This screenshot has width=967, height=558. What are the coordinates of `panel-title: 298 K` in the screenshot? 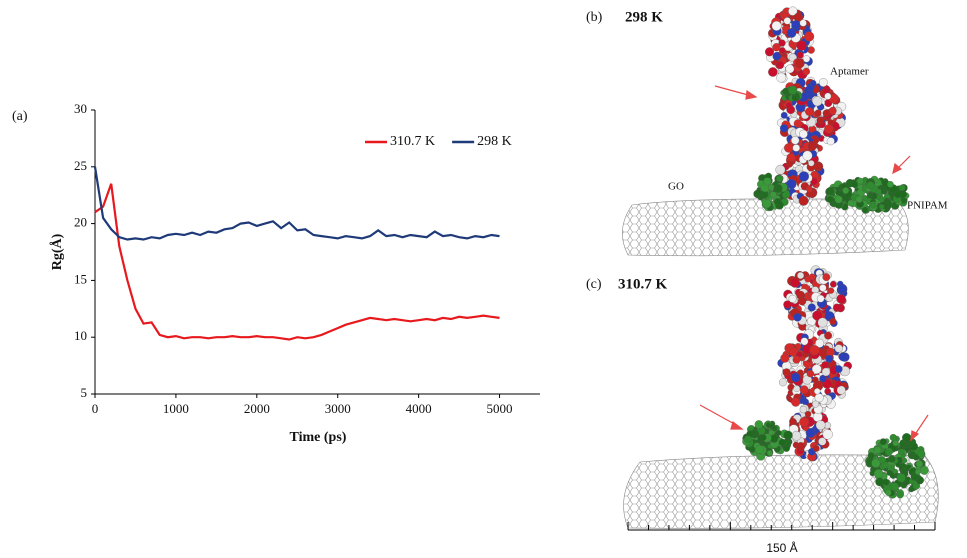 It's located at (644, 17).